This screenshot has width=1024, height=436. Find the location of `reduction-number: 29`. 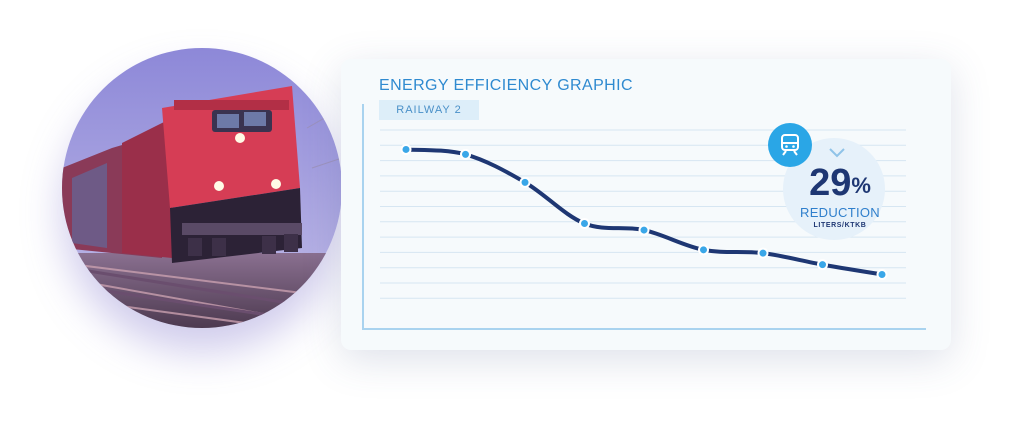

reduction-number: 29 is located at coordinates (830, 183).